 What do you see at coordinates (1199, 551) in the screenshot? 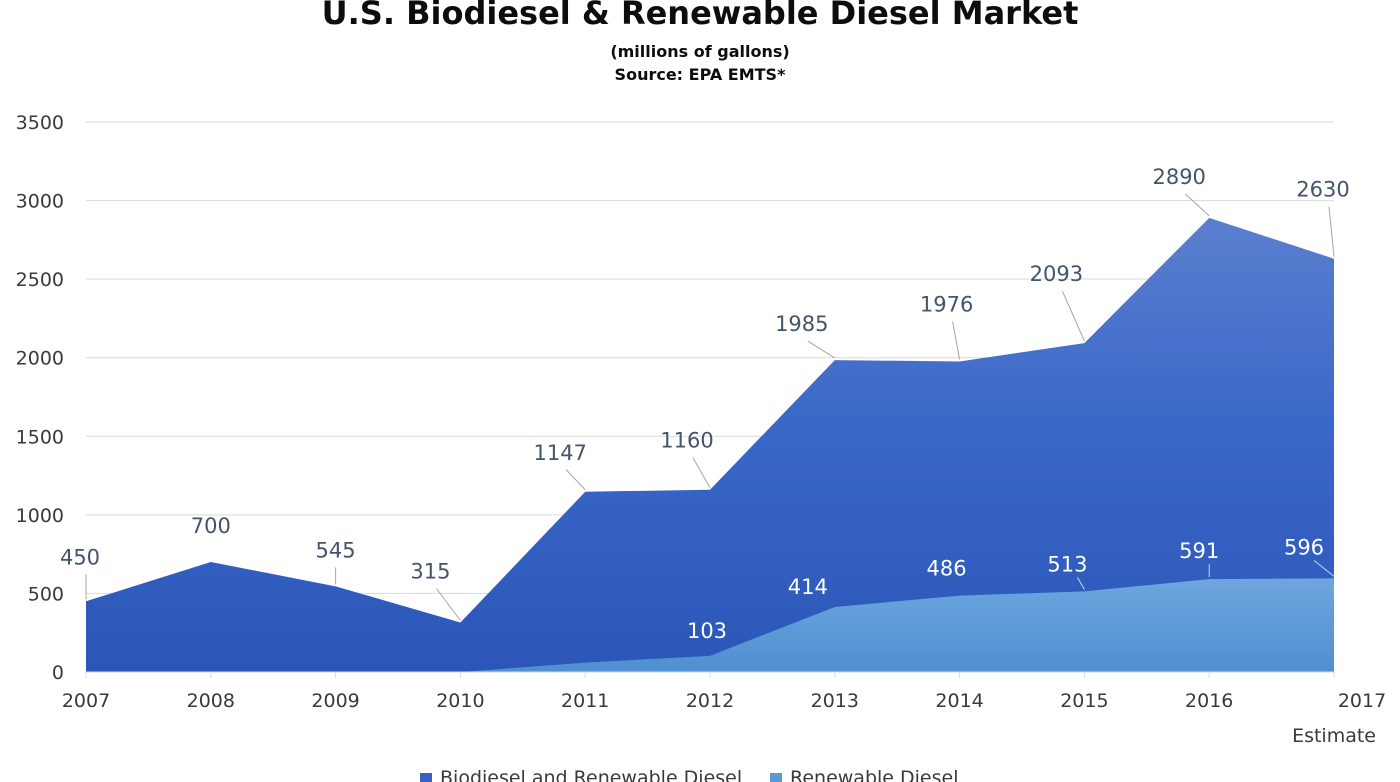
I see `data-label-renewable: 591` at bounding box center [1199, 551].